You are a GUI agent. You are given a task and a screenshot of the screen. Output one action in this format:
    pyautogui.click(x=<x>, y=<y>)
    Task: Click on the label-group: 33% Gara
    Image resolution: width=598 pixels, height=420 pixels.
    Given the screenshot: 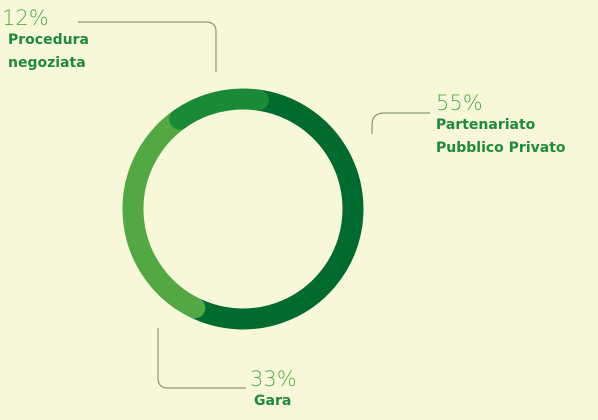 What is the action you would take?
    pyautogui.click(x=310, y=390)
    